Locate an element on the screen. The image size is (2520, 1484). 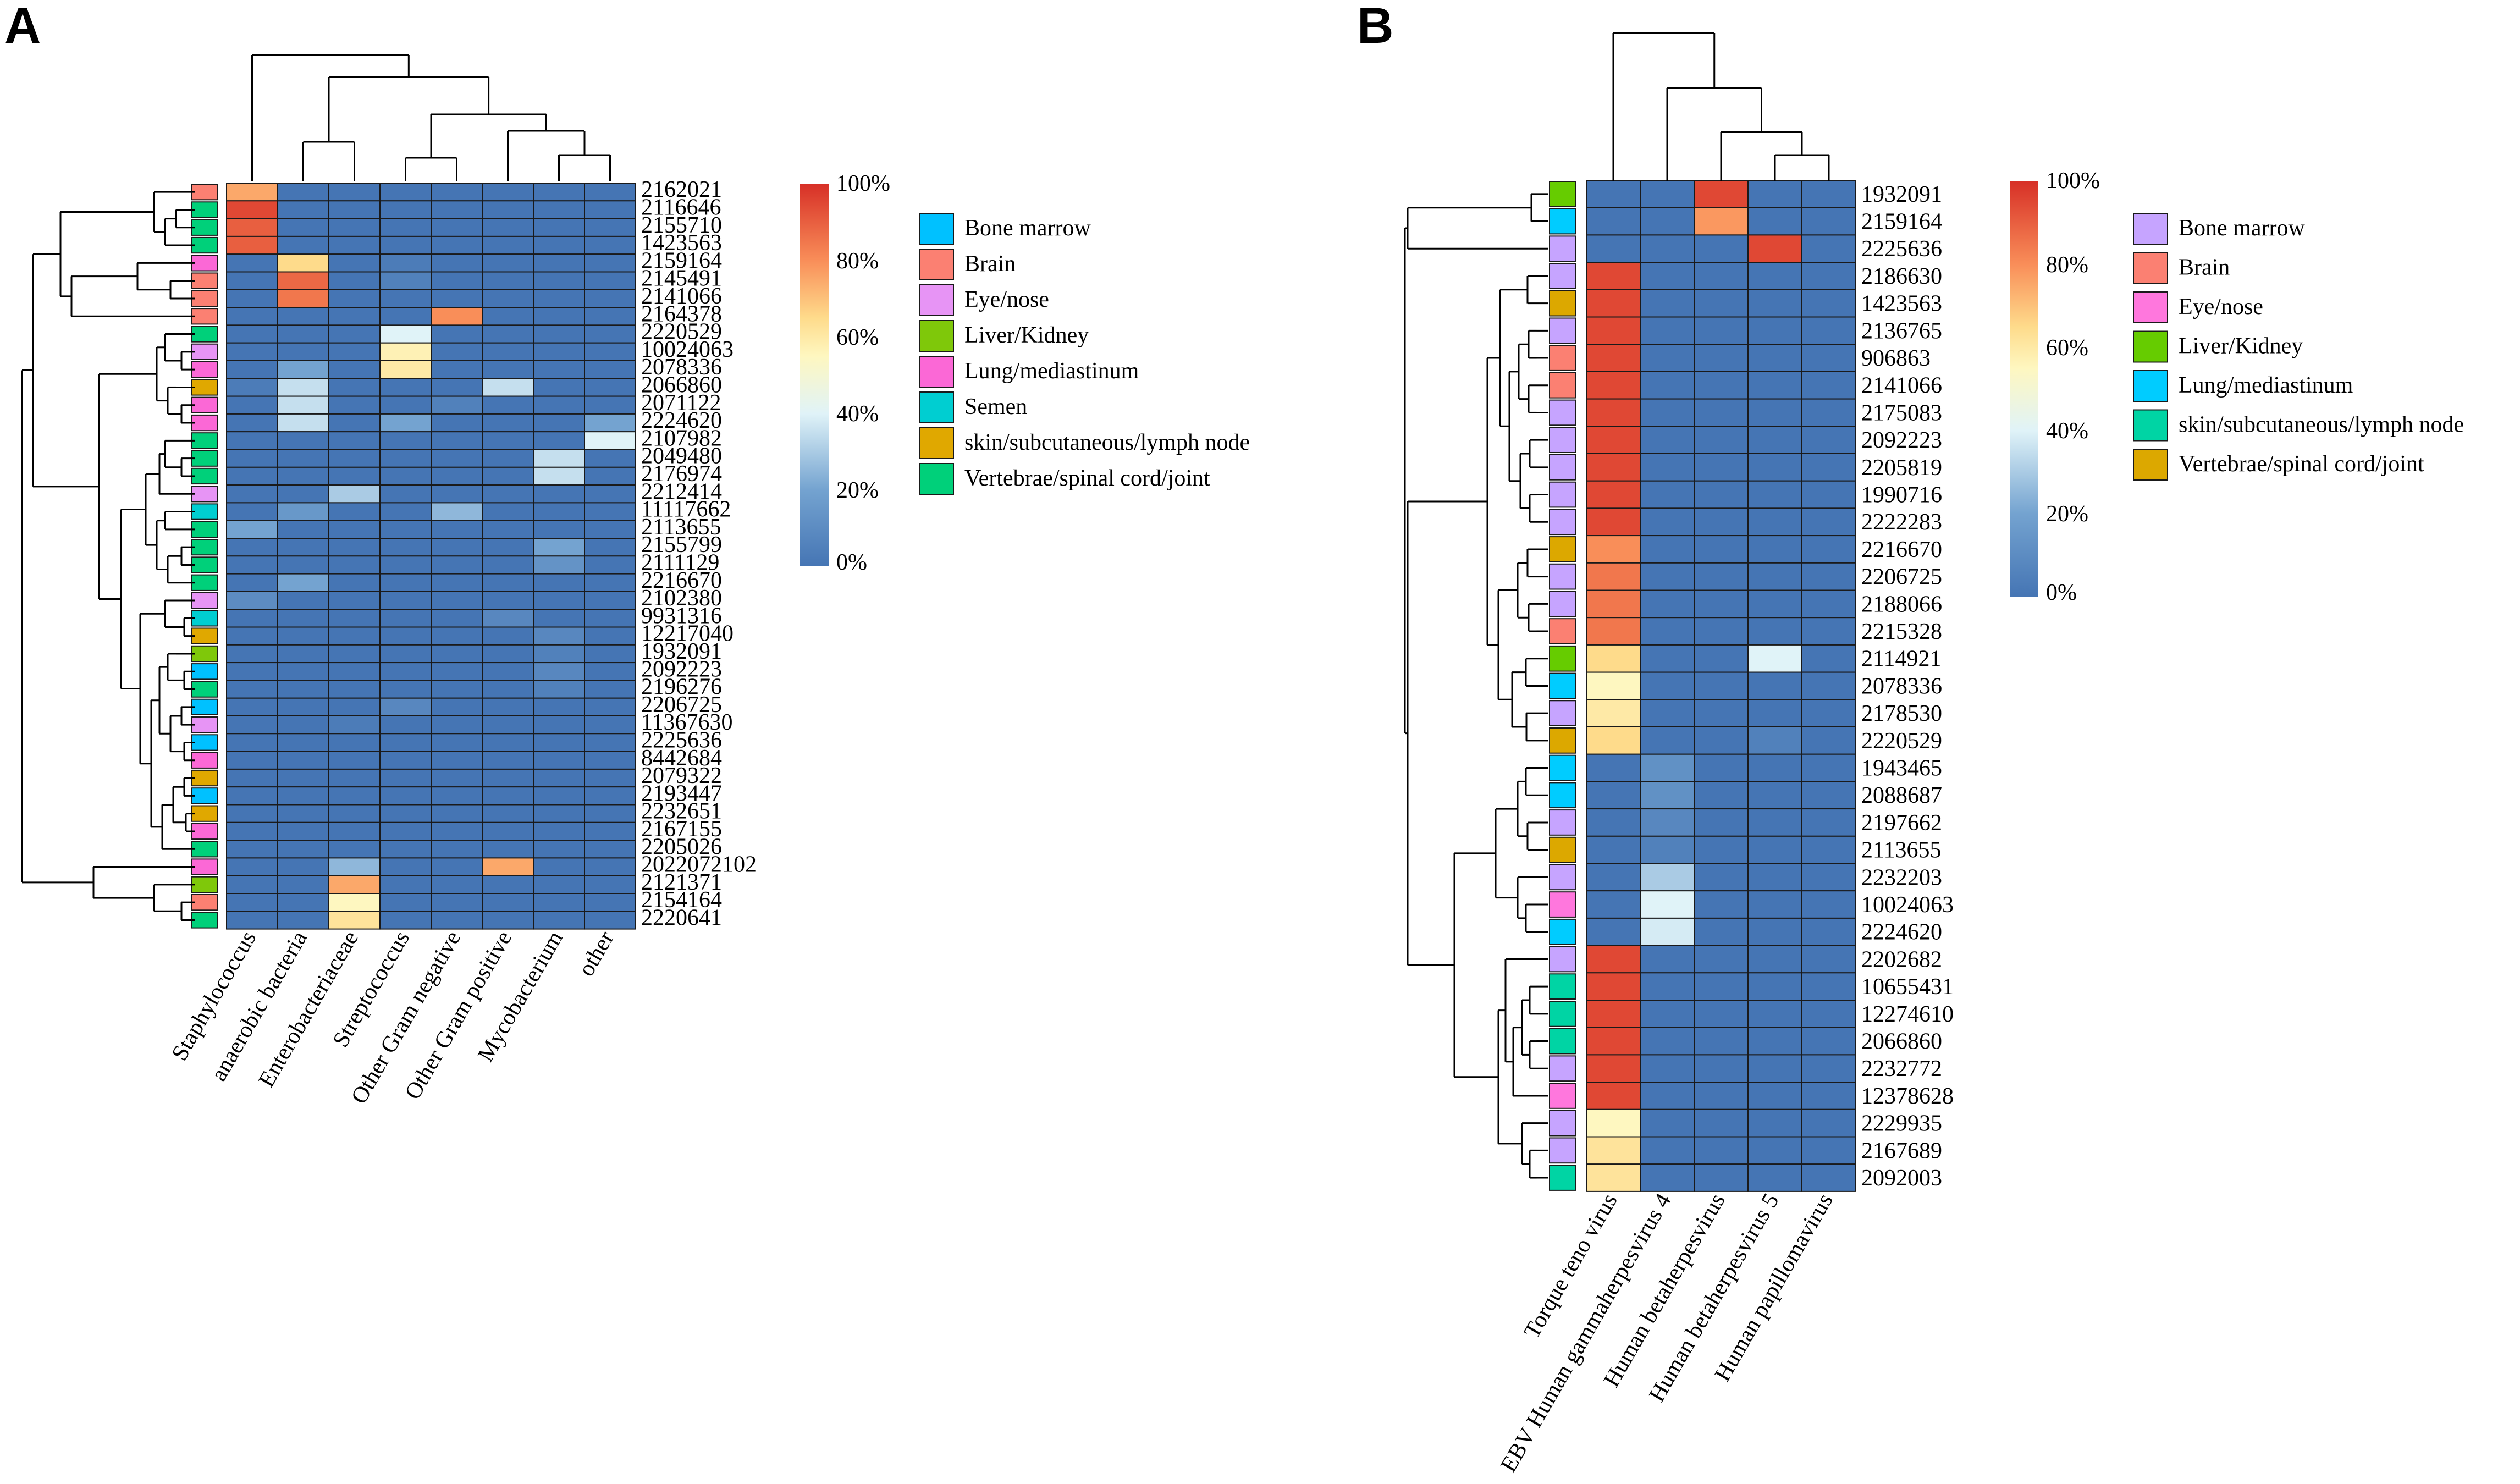
legend-label: Lung/mediastinum is located at coordinates (1051, 371).